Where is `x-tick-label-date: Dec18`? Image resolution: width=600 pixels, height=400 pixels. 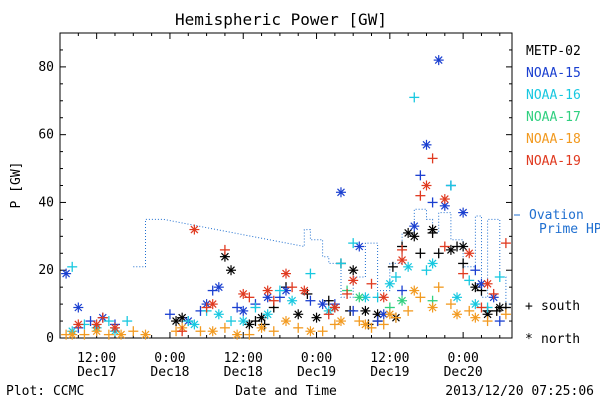
x-tick-label-date: Dec18 is located at coordinates (243, 372).